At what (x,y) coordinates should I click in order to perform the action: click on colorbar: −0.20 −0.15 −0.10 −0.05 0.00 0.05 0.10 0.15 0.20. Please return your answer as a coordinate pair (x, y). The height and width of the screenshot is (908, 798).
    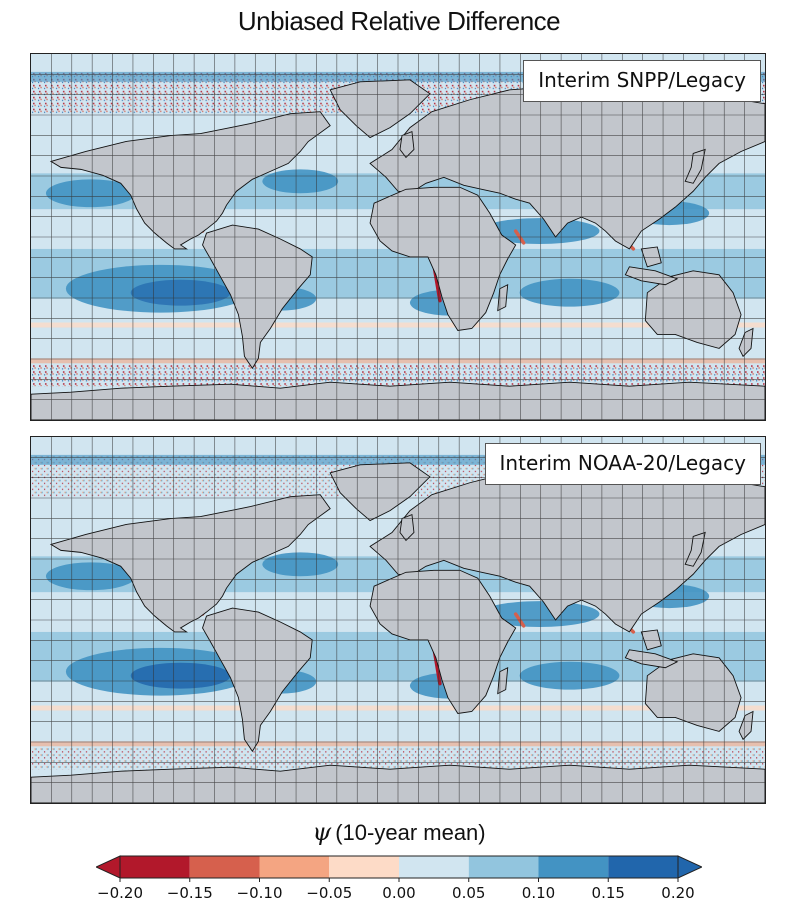
    Looking at the image, I should click on (399, 878).